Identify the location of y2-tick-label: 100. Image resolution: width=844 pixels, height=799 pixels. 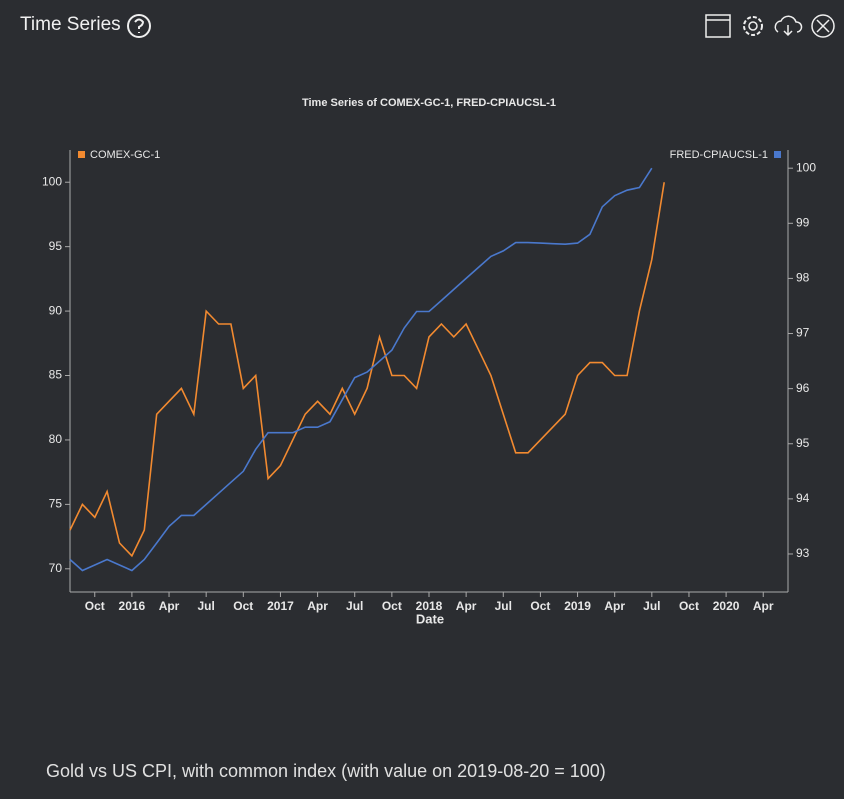
(806, 167).